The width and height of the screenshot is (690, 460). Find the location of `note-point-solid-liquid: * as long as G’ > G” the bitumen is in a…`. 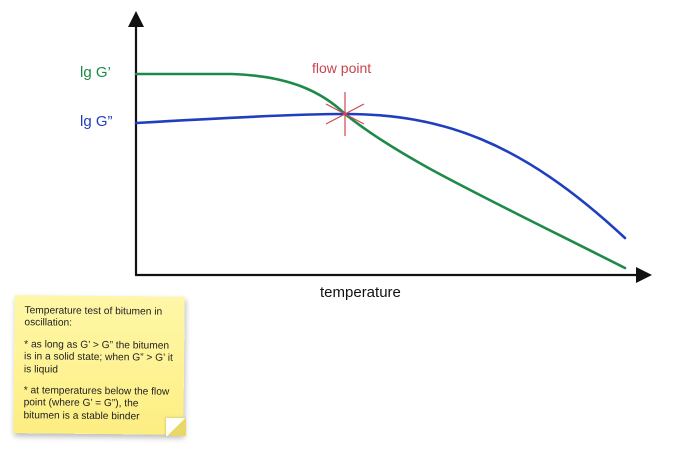

note-point-solid-liquid: * as long as G’ > G” the bitumen is in a… is located at coordinates (98, 357).